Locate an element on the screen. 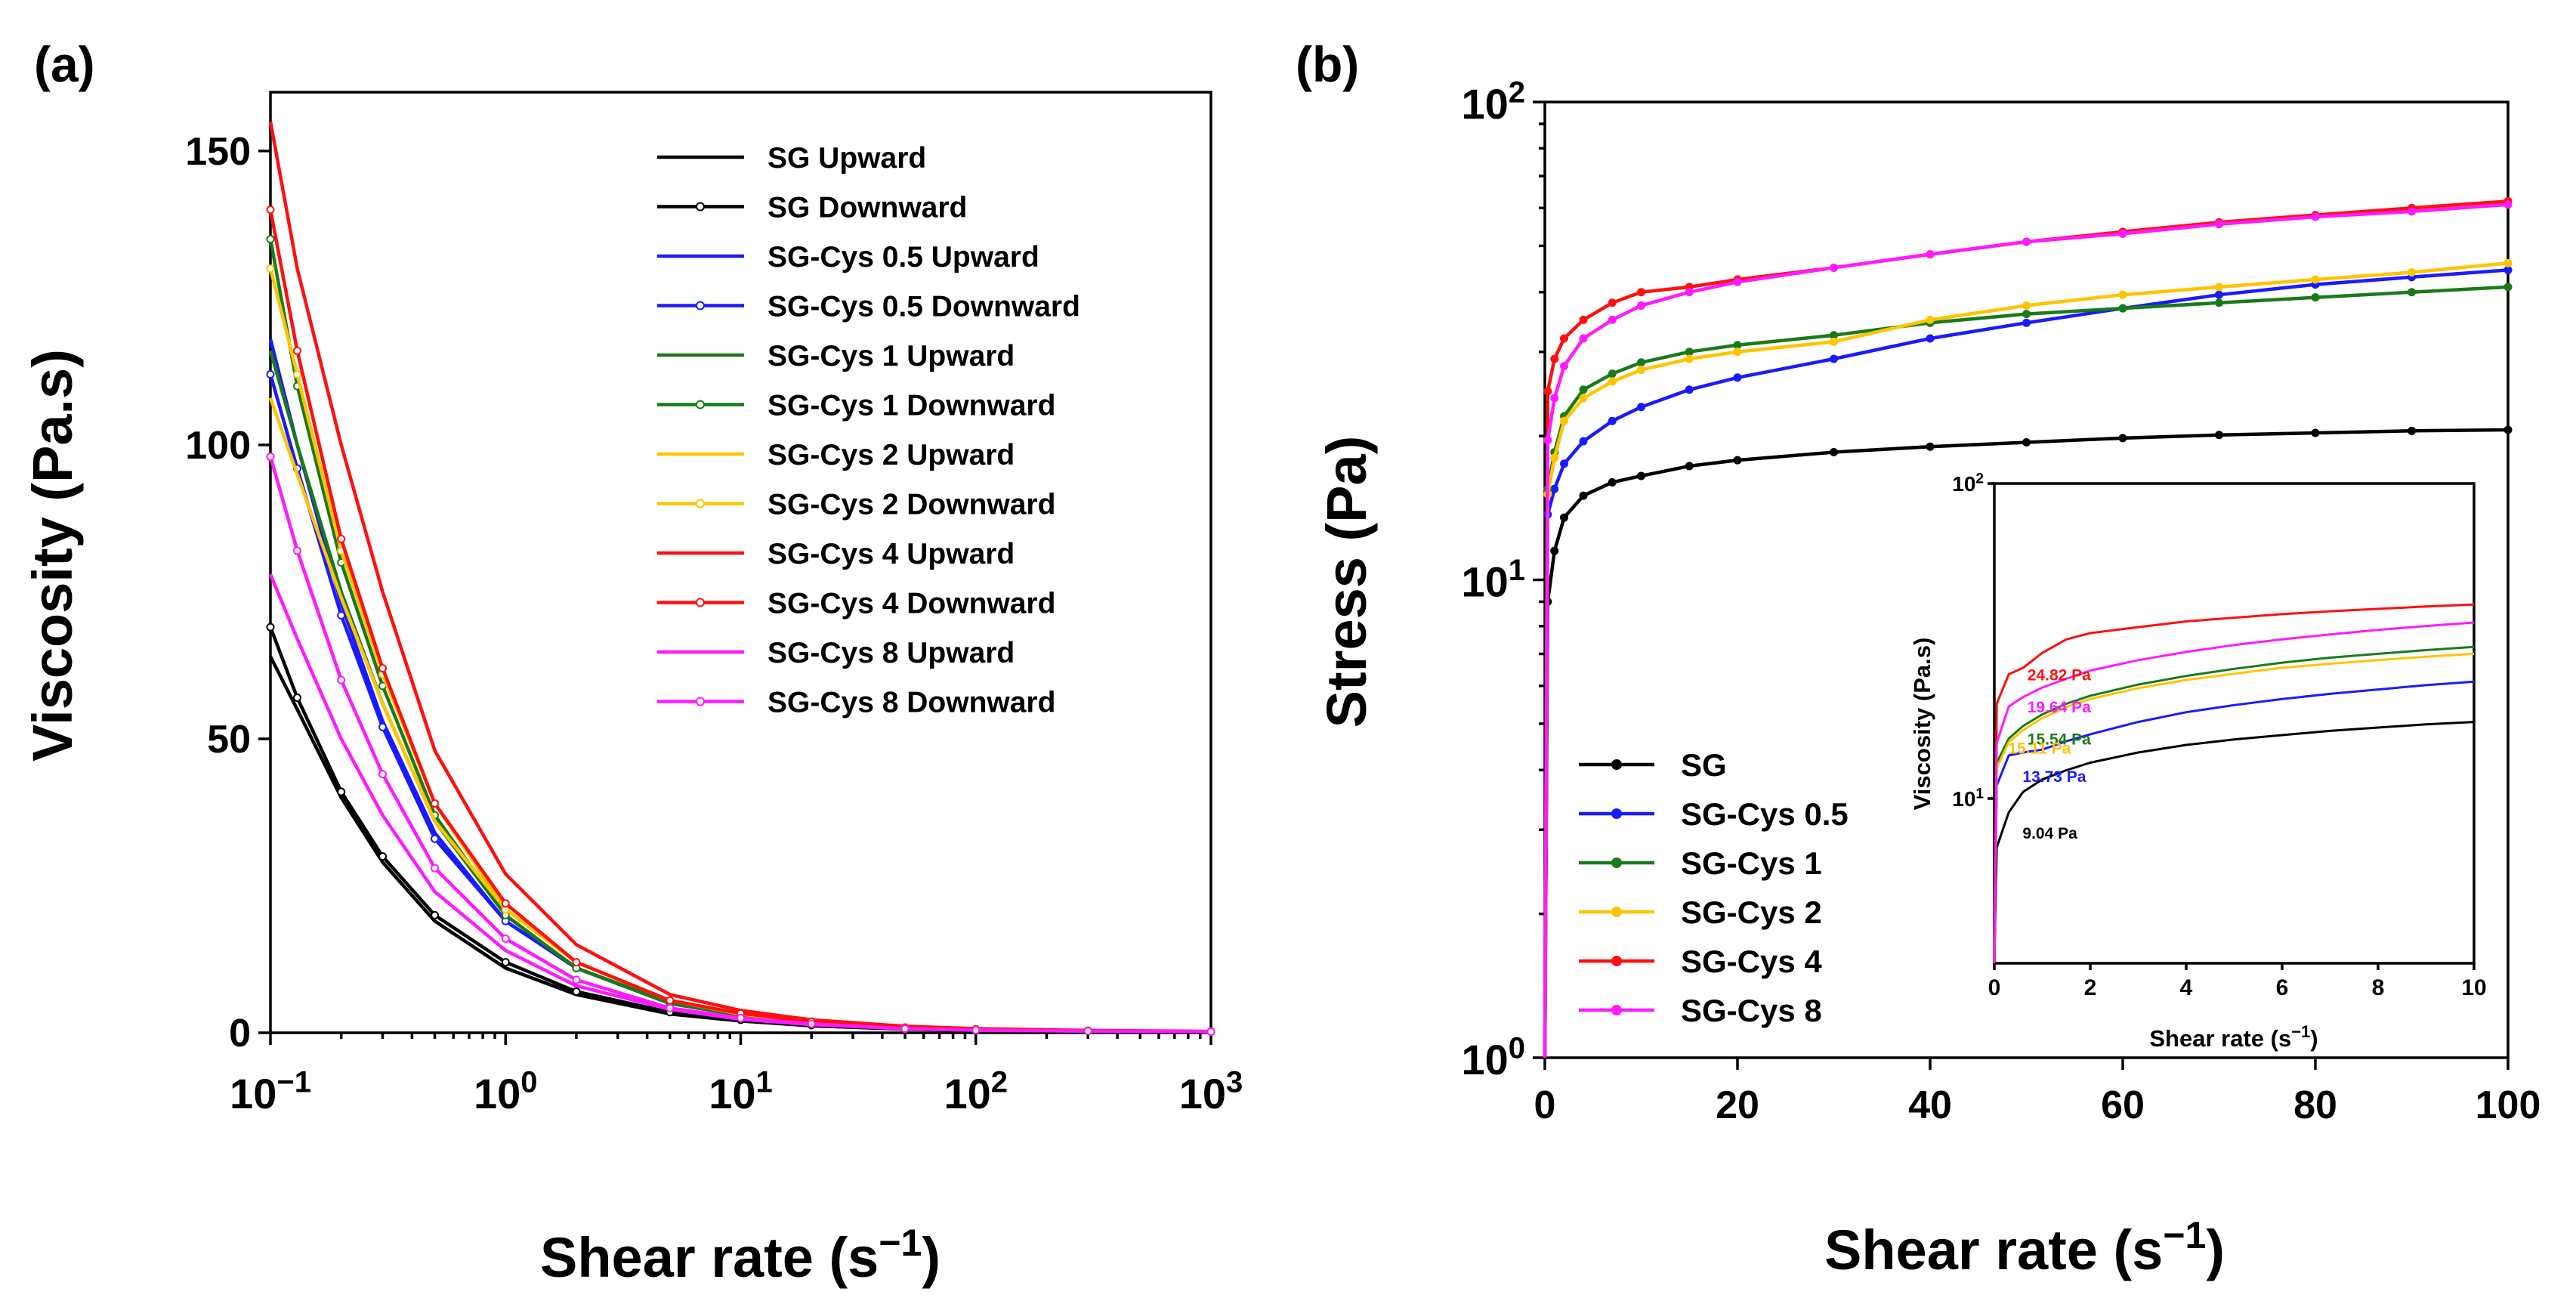 The width and height of the screenshot is (2576, 1304). panel-a-x-tick-label: 10³ is located at coordinates (1211, 1091).